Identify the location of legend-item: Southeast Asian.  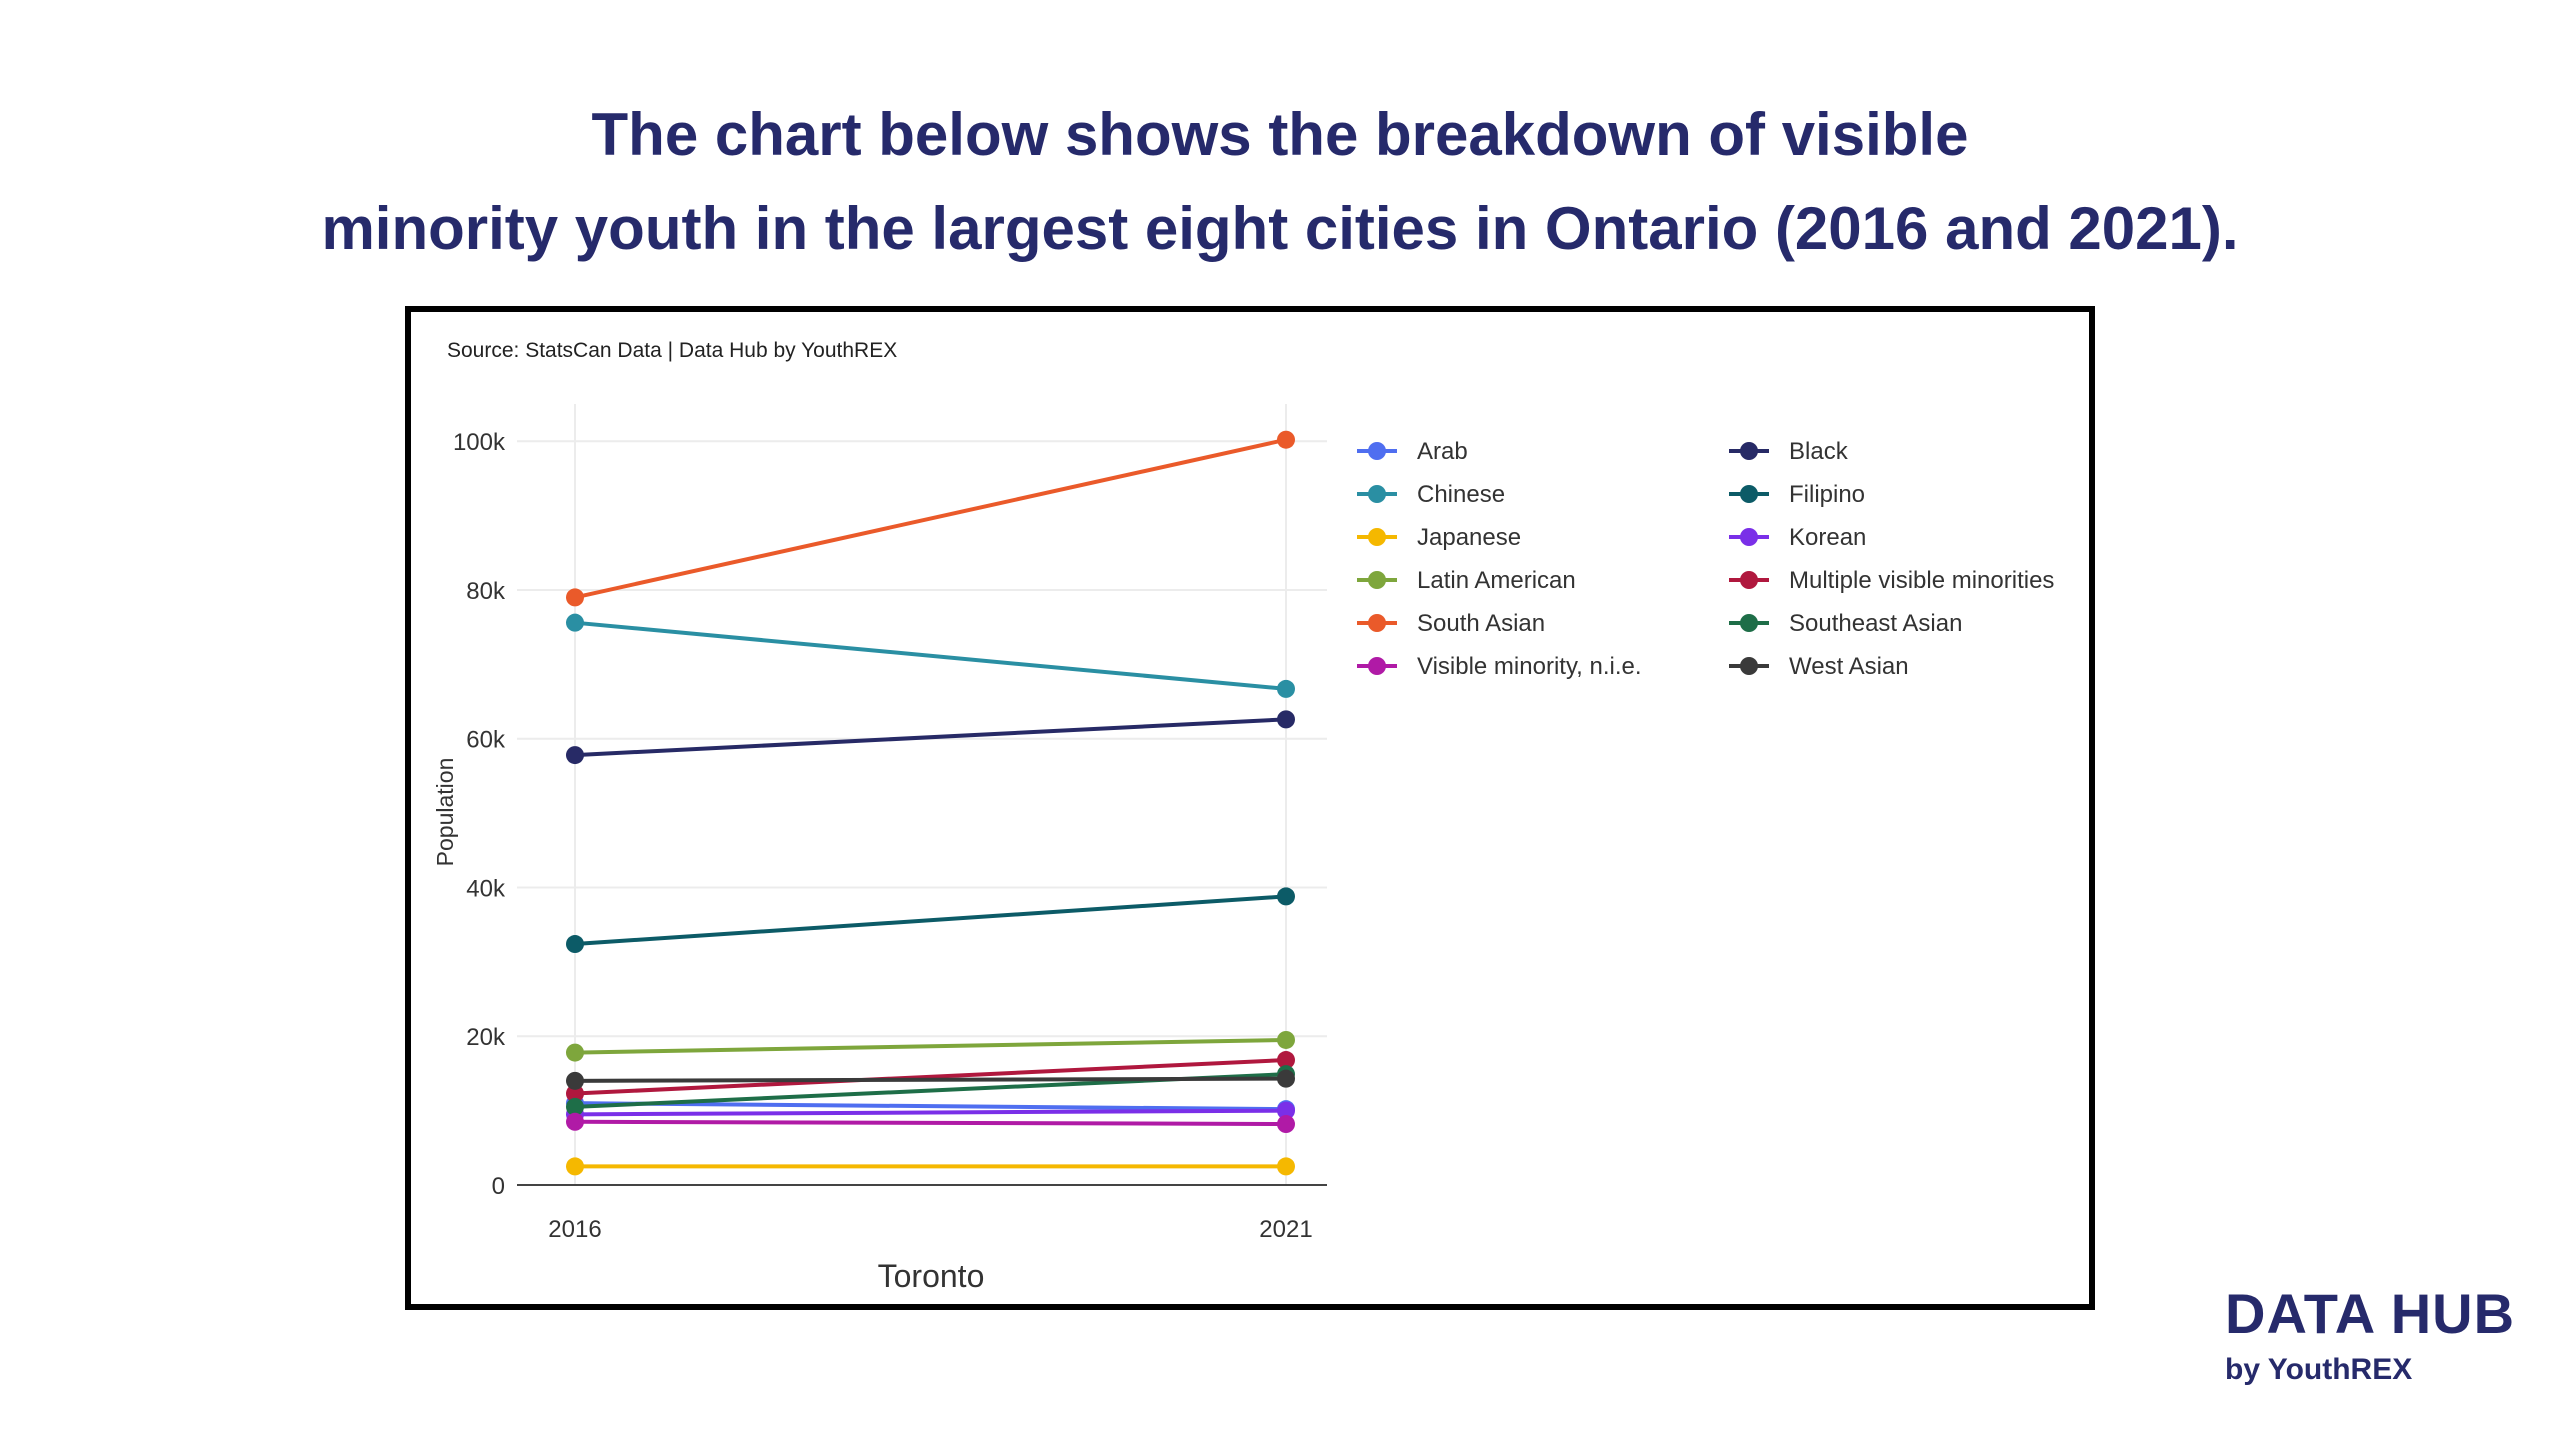
(1845, 623).